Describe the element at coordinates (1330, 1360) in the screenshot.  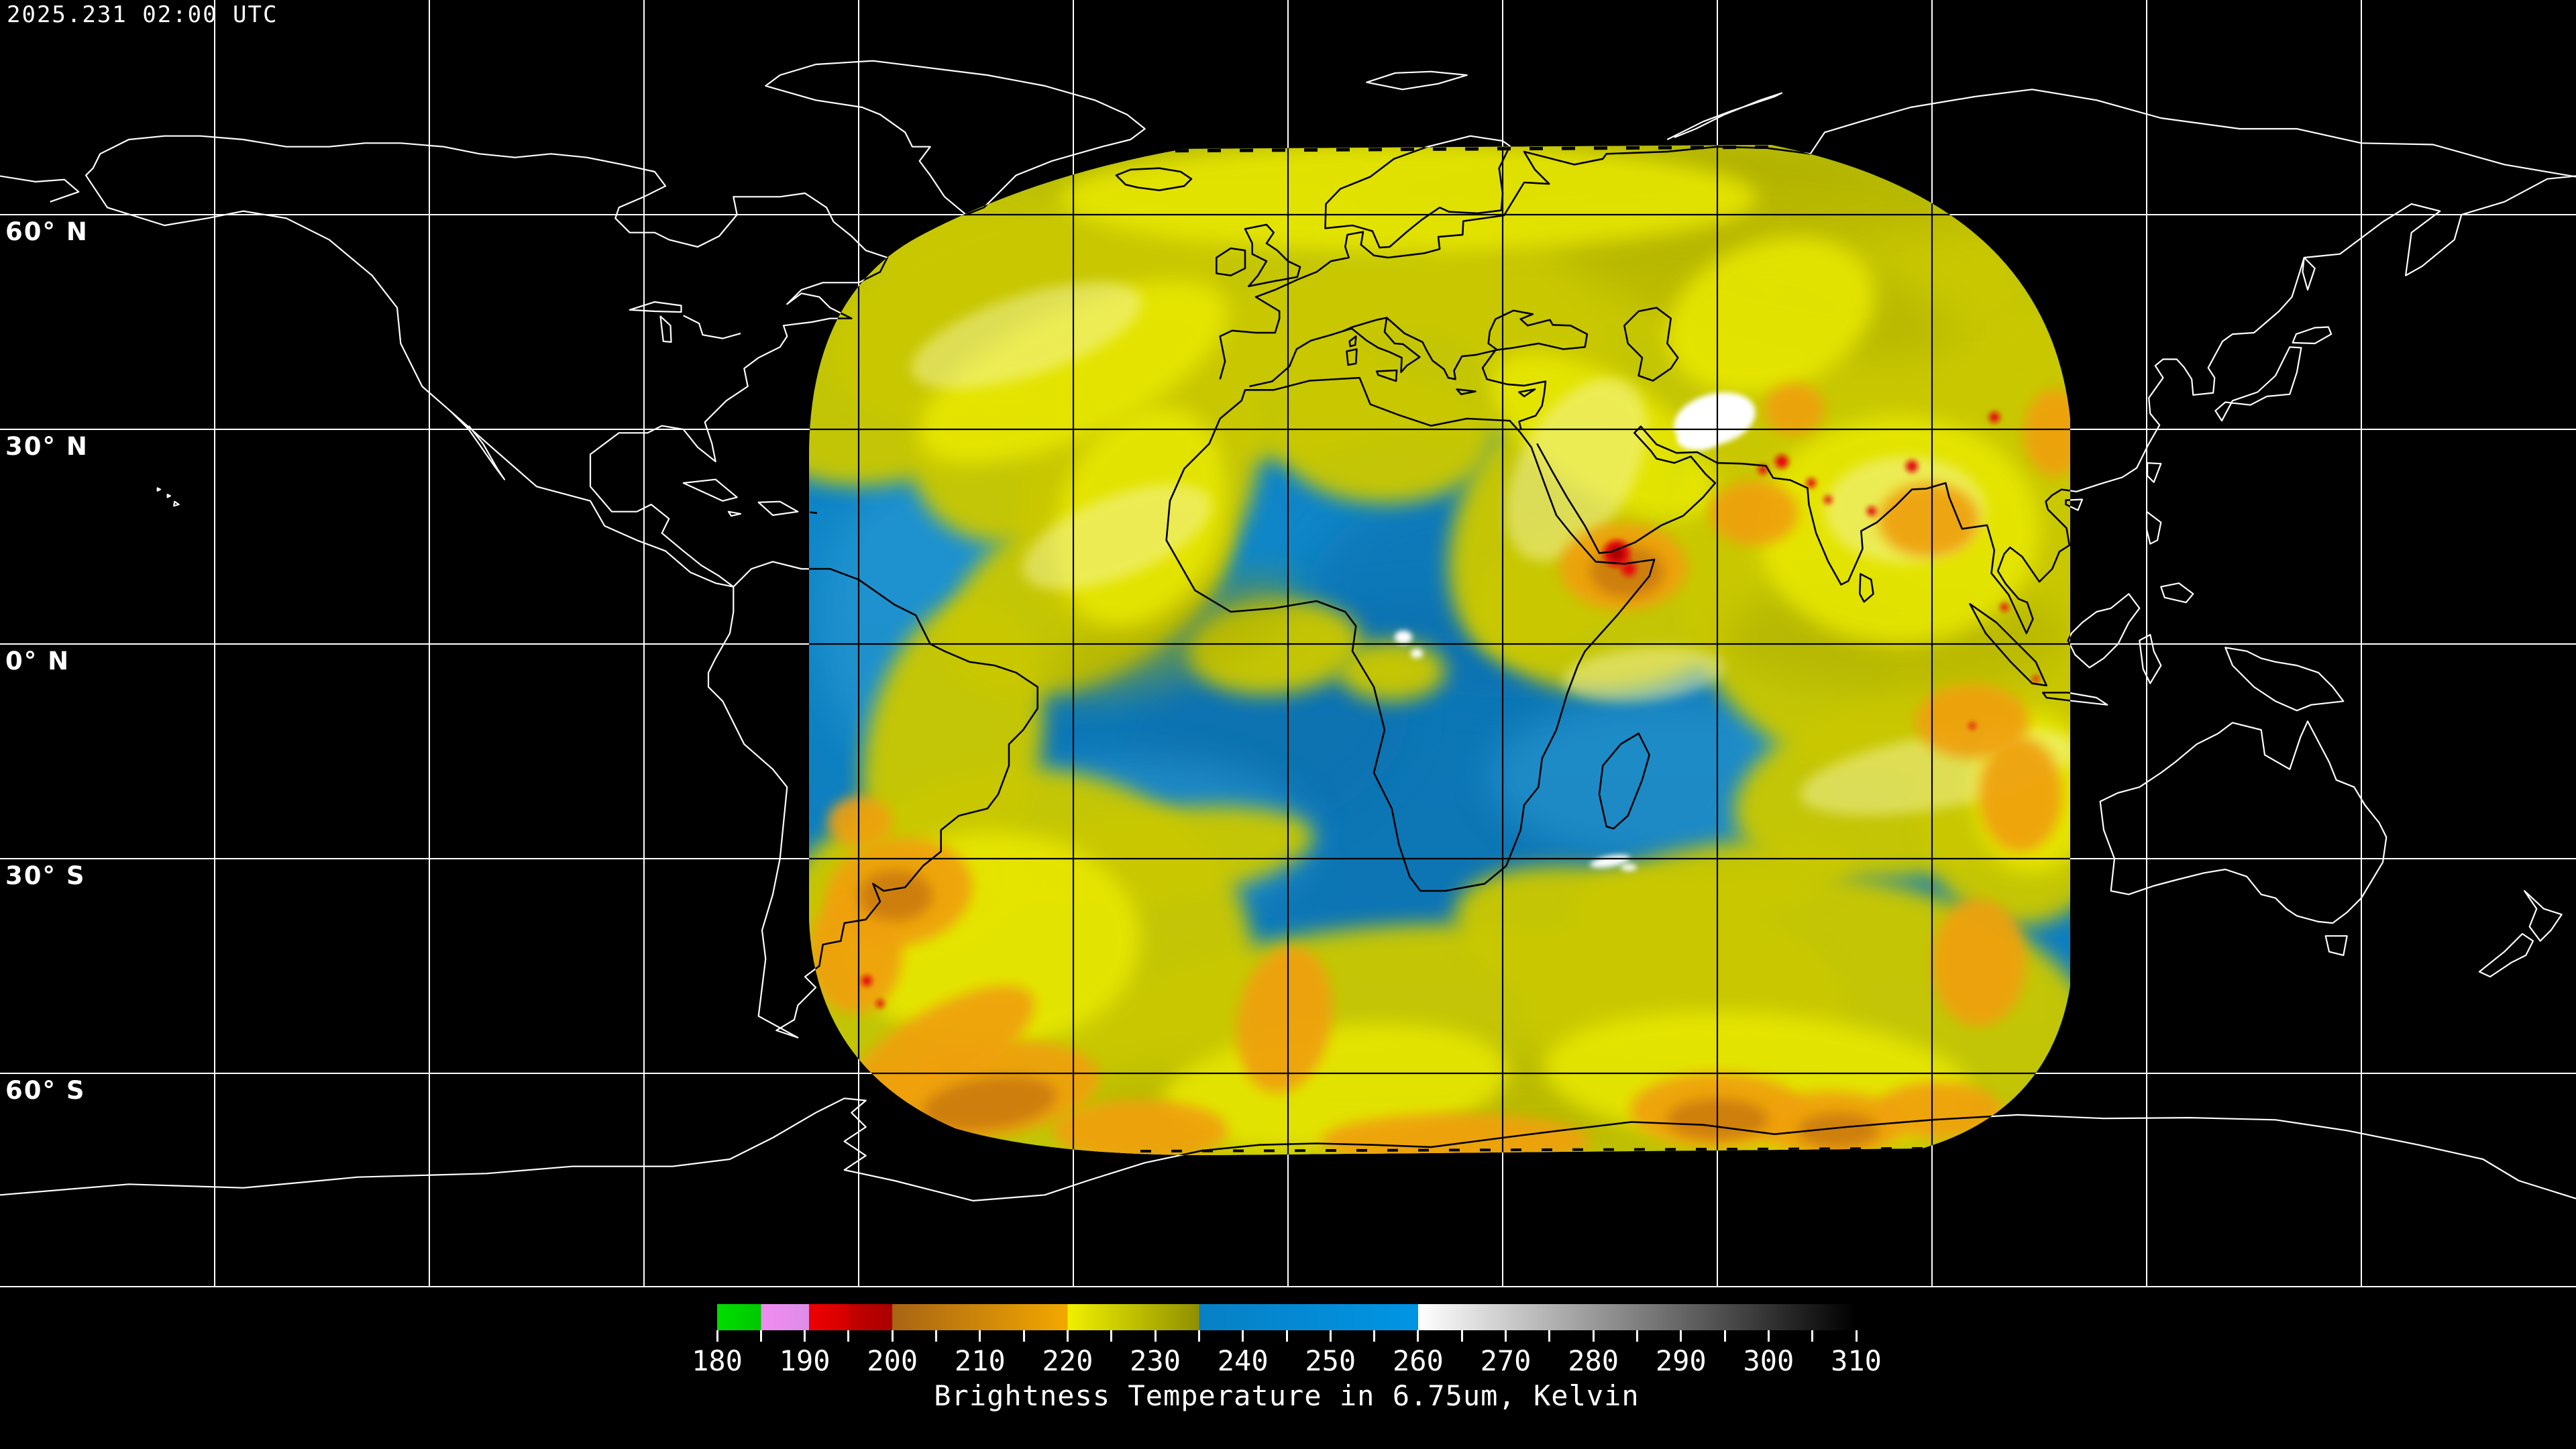
I see `colorbar-tick-label: 250` at that location.